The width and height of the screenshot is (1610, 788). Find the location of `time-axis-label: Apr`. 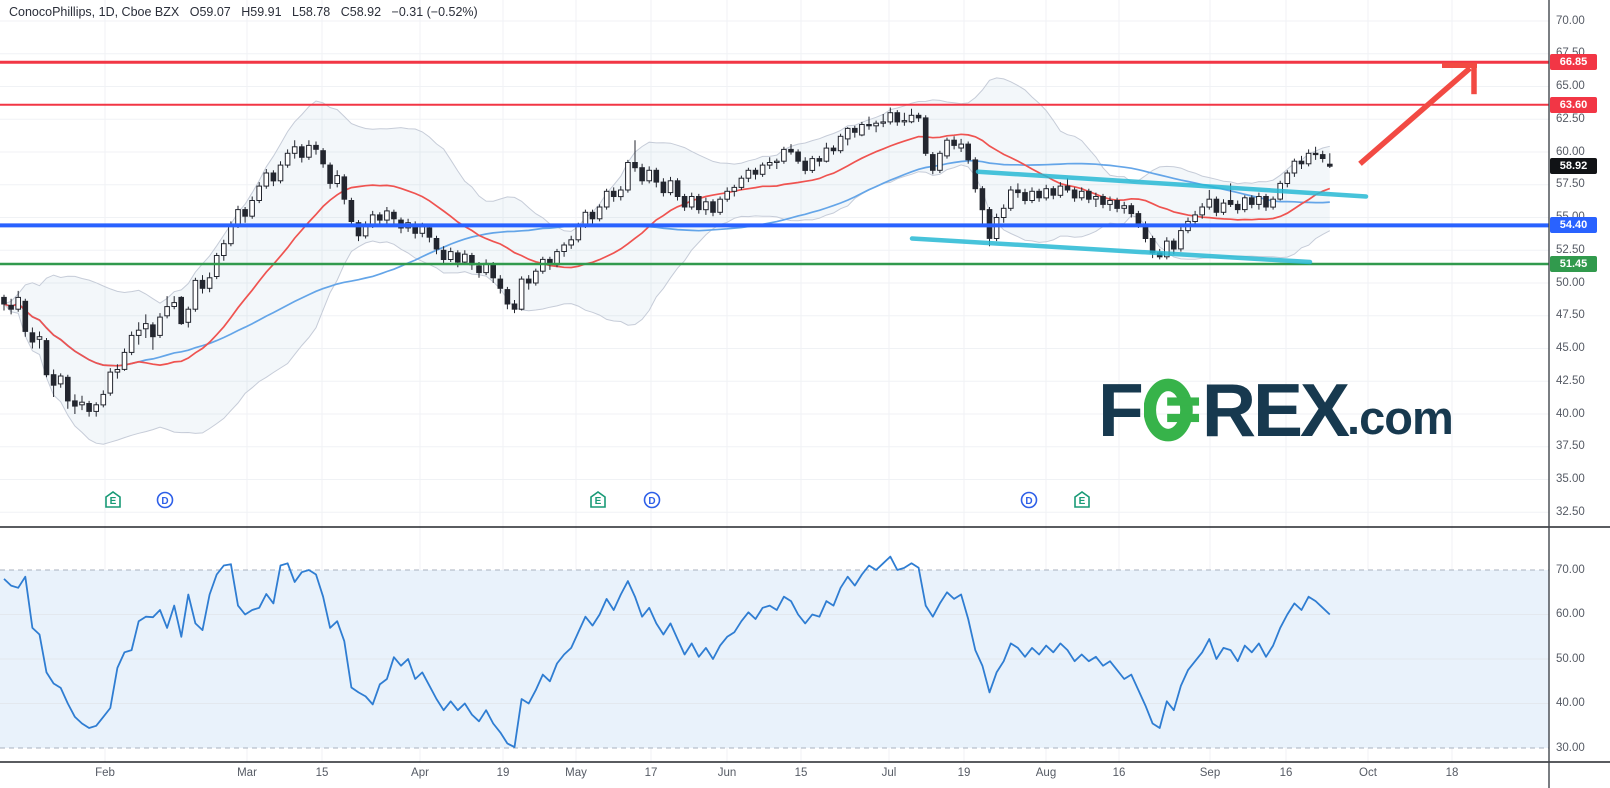

time-axis-label: Apr is located at coordinates (420, 773).